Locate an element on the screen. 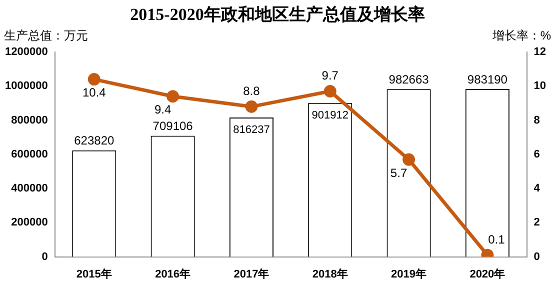 Image resolution: width=555 pixels, height=288 pixels. x-tick-label: 2015年 is located at coordinates (94, 273).